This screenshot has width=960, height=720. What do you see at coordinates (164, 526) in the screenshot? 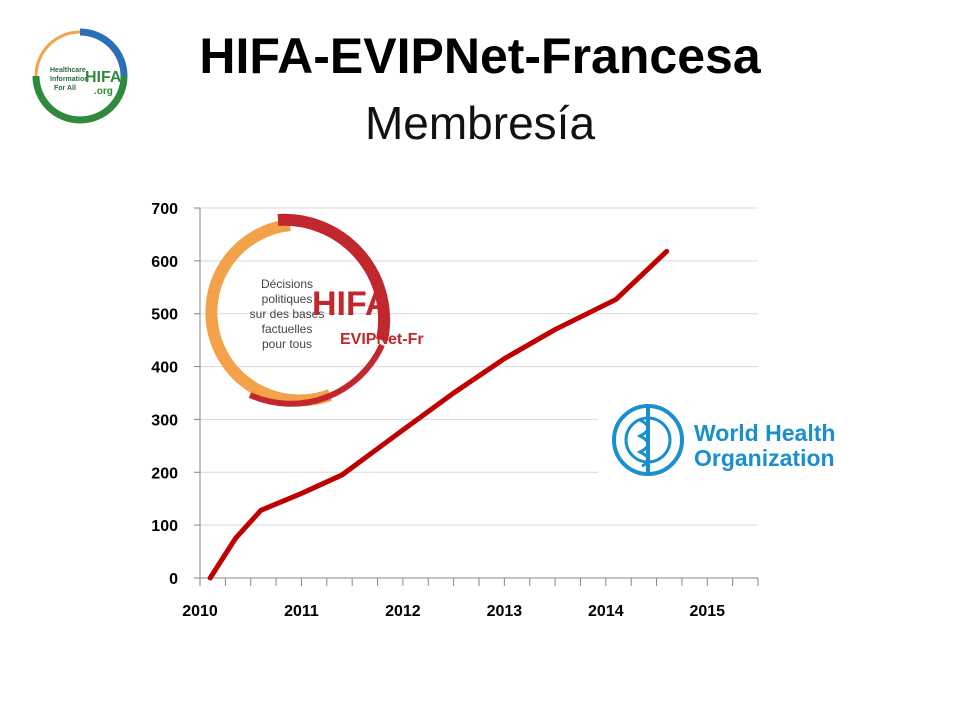
I see `y-tick-label: 100` at bounding box center [164, 526].